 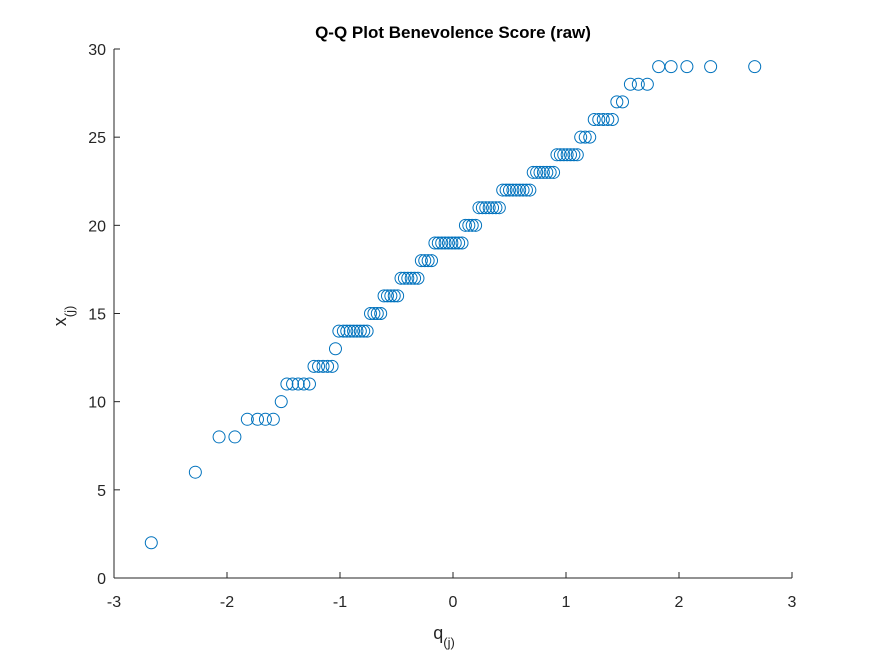 What do you see at coordinates (340, 602) in the screenshot?
I see `x-tick-label: -1` at bounding box center [340, 602].